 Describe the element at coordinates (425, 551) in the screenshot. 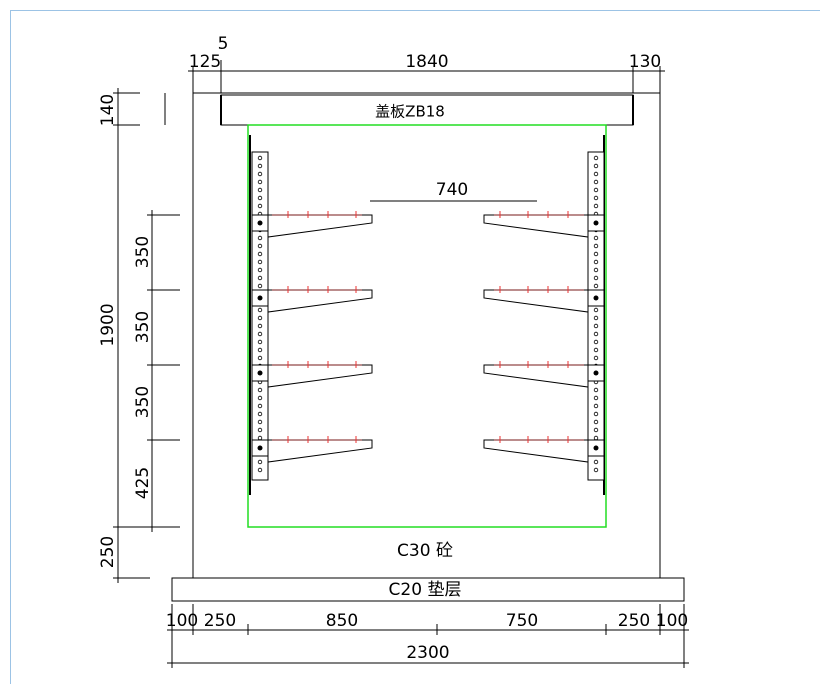

I see `concrete-label: C30 砼` at that location.